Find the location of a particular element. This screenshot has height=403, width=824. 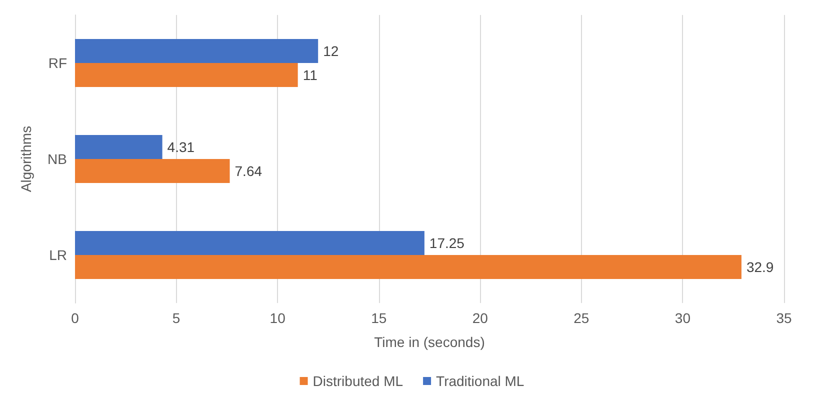

y-tick-label: NB is located at coordinates (57, 159).